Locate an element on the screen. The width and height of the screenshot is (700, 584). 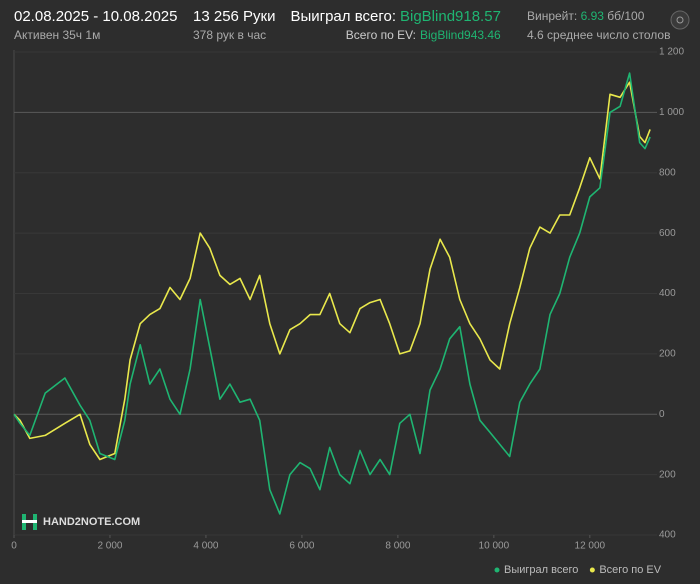
watermark: HAND2NOTE.COM is located at coordinates (81, 522).